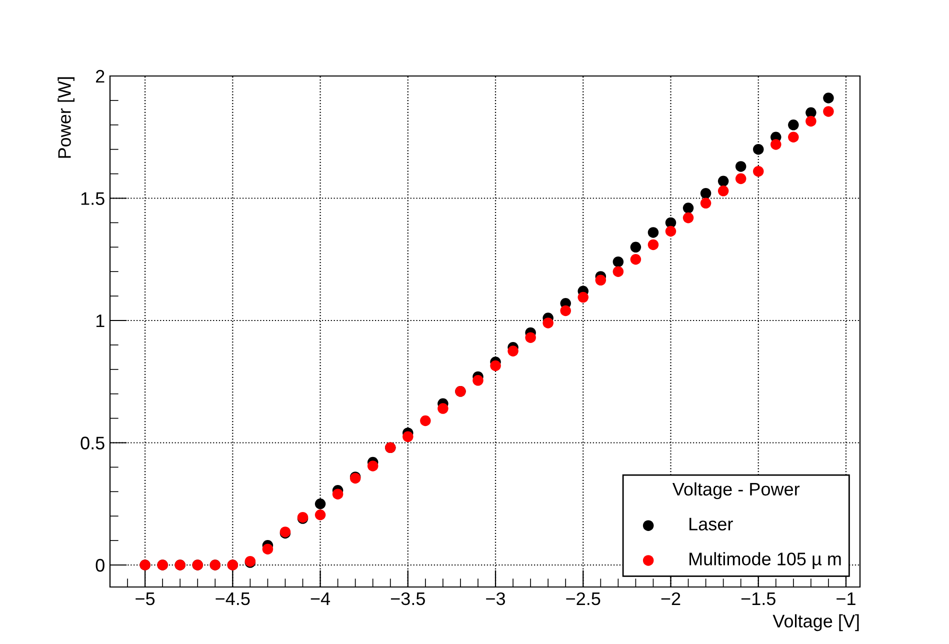 The image size is (949, 644). What do you see at coordinates (407, 599) in the screenshot?
I see `x-tick-label: −3.5` at bounding box center [407, 599].